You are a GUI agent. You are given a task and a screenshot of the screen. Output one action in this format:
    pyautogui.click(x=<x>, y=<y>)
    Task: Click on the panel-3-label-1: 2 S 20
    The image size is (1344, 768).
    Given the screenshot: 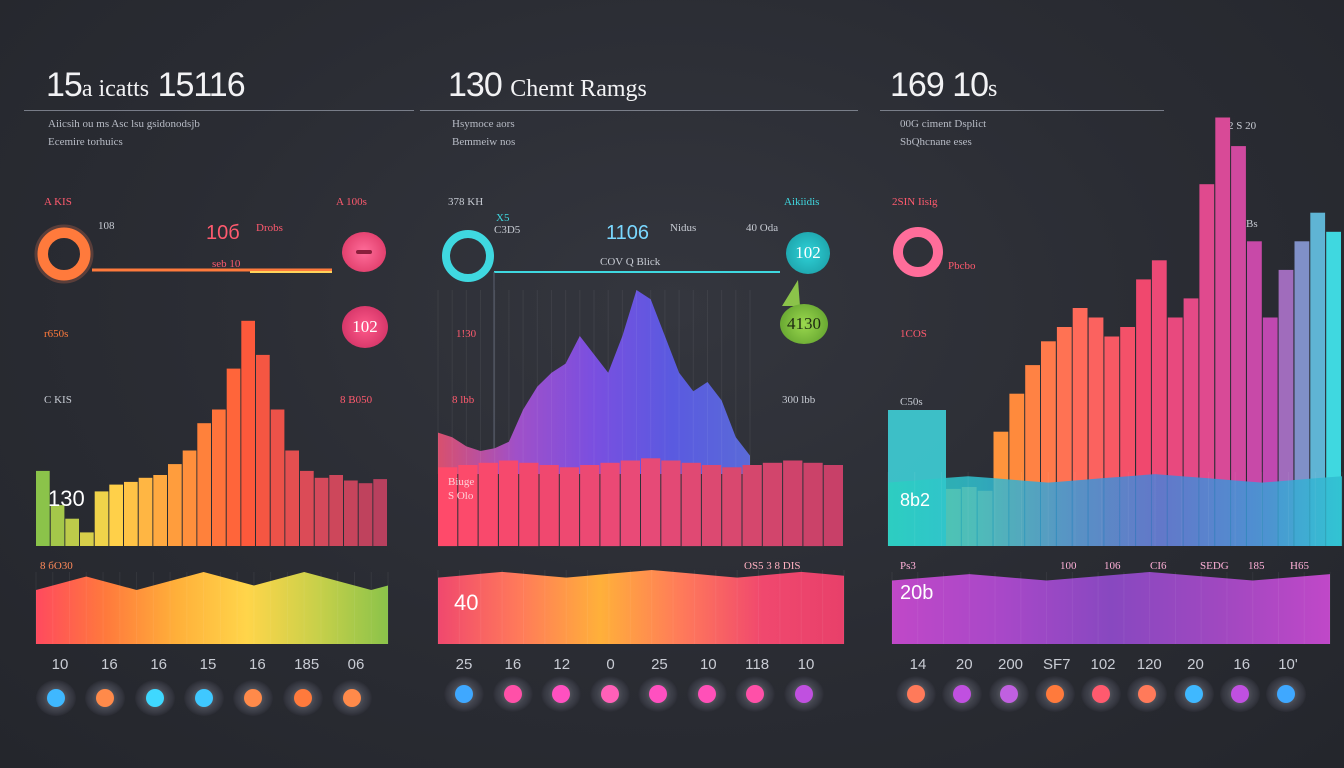 What is the action you would take?
    pyautogui.click(x=1242, y=126)
    